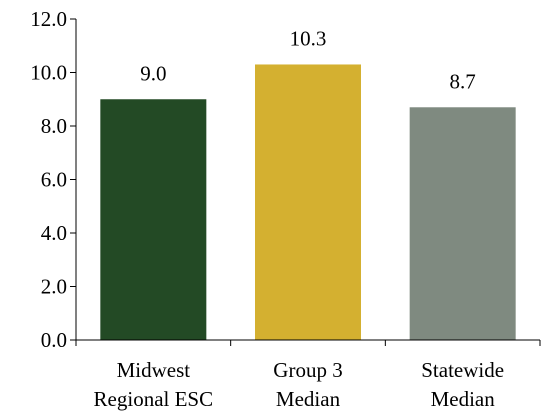 The height and width of the screenshot is (416, 557). What do you see at coordinates (154, 370) in the screenshot?
I see `x-category-label-line: Midwest` at bounding box center [154, 370].